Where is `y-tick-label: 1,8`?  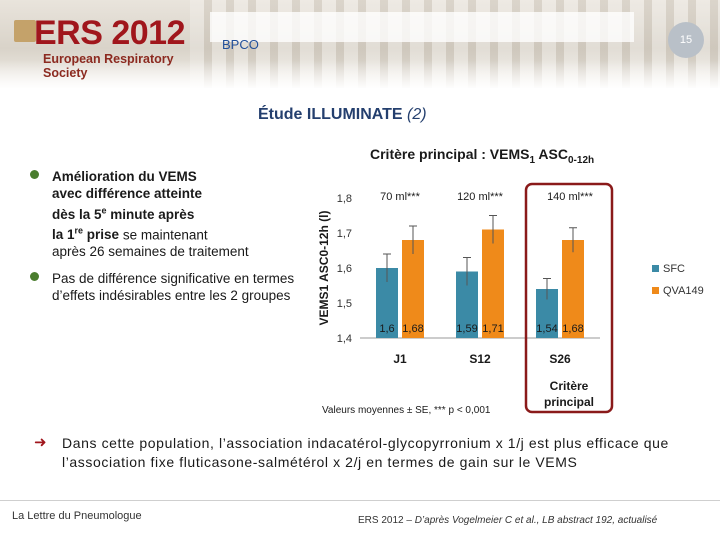
y-tick-label: 1,8 is located at coordinates (344, 199).